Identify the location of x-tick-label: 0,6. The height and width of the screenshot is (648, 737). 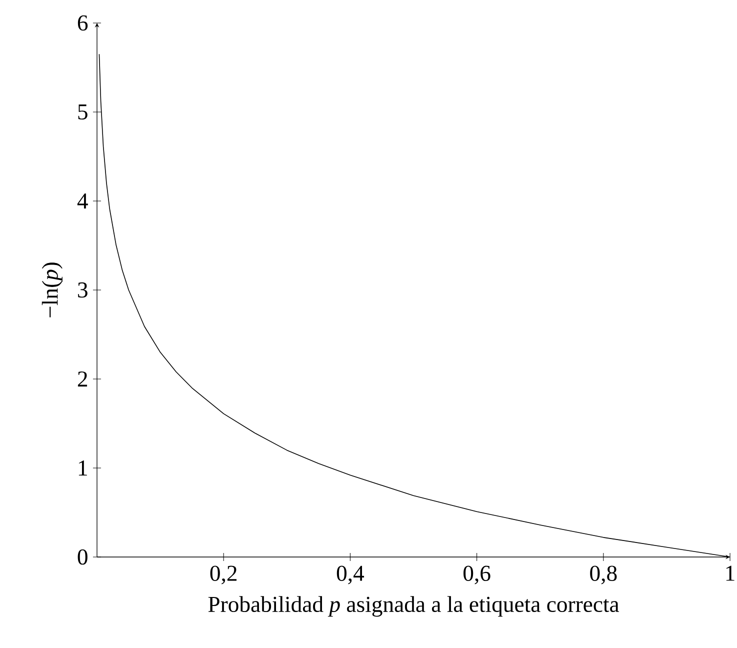
(477, 575).